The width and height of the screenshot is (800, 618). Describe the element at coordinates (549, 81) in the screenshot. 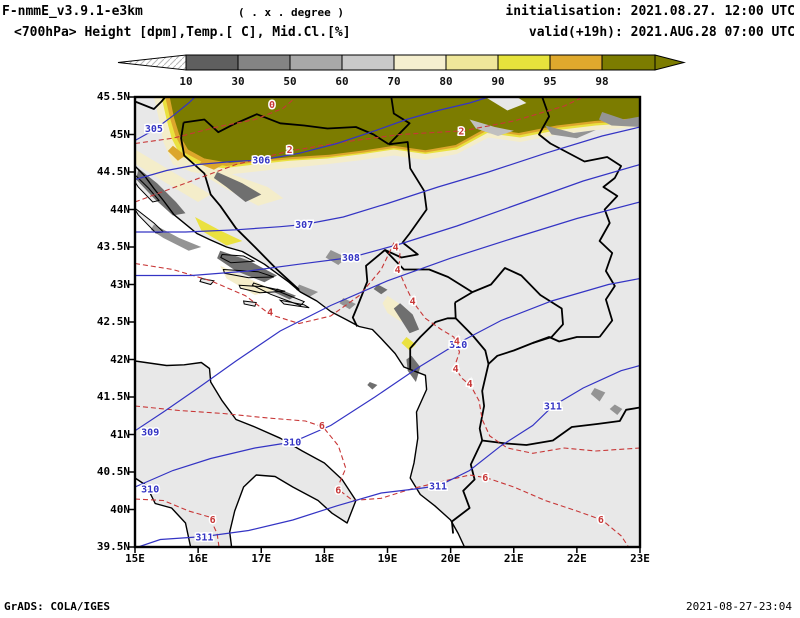

I see `colorbar-tick-label: 95` at that location.